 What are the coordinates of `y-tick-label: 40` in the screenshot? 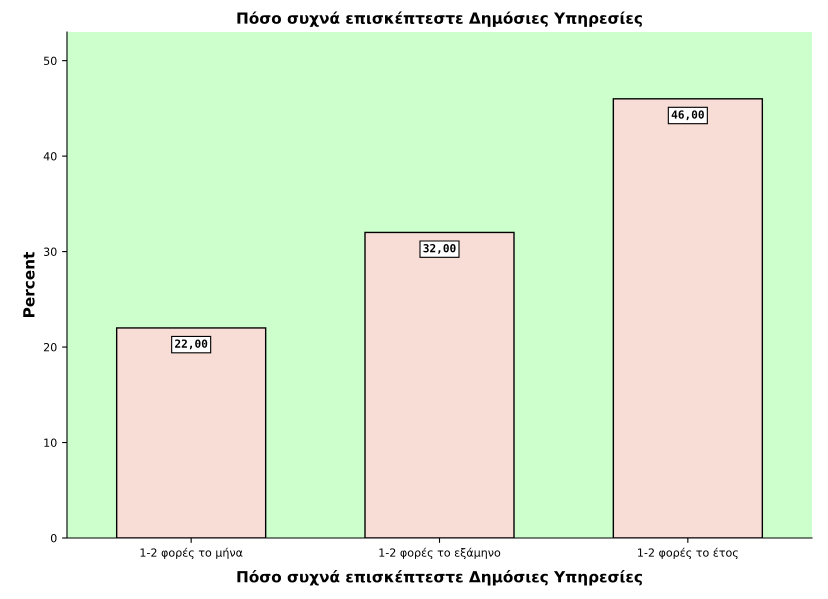 It's located at (50, 156).